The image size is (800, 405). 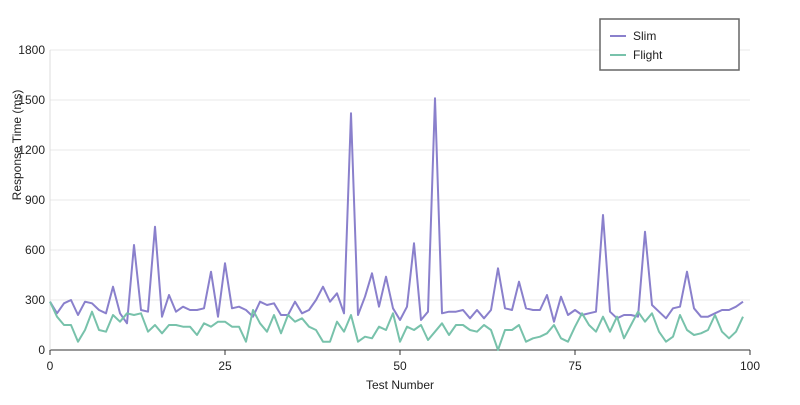 What do you see at coordinates (400, 385) in the screenshot?
I see `x-axis-title: Test Number` at bounding box center [400, 385].